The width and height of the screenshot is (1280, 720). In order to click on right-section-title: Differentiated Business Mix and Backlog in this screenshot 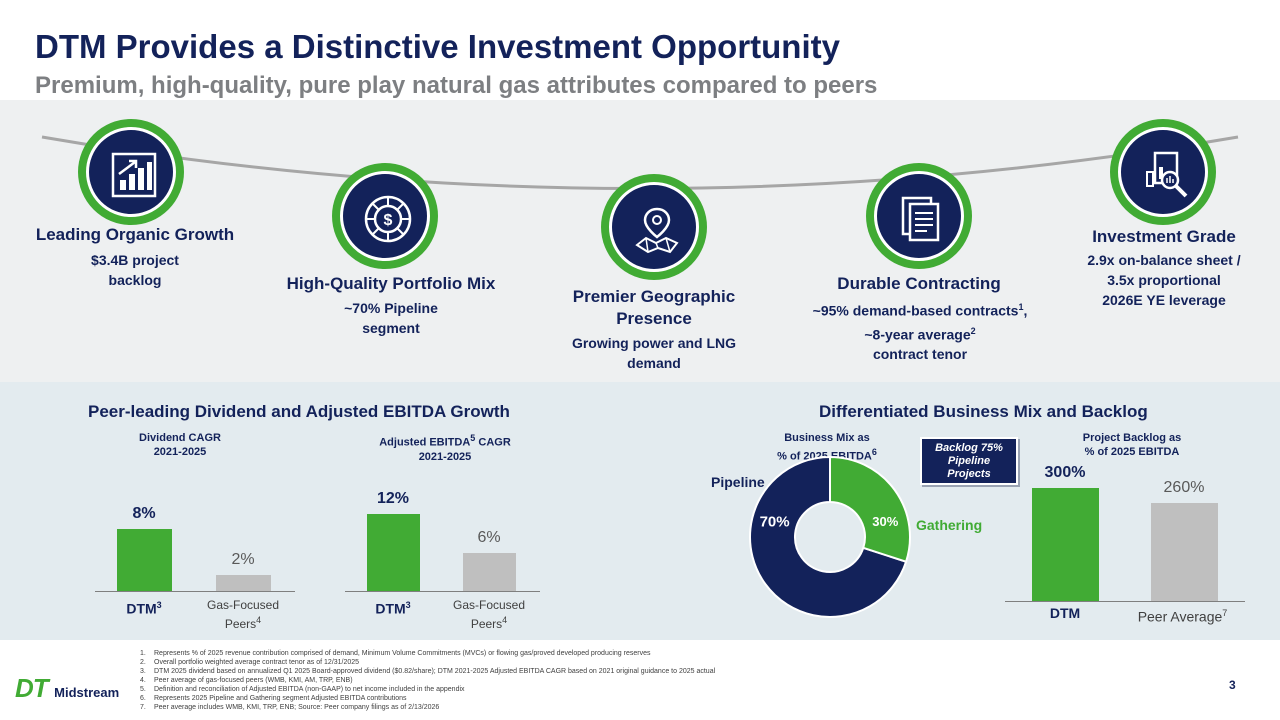, I will do `click(983, 411)`.